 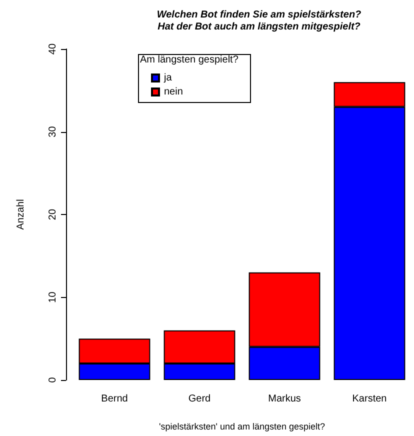 I want to click on x-tick-label: Gerd, so click(x=199, y=399).